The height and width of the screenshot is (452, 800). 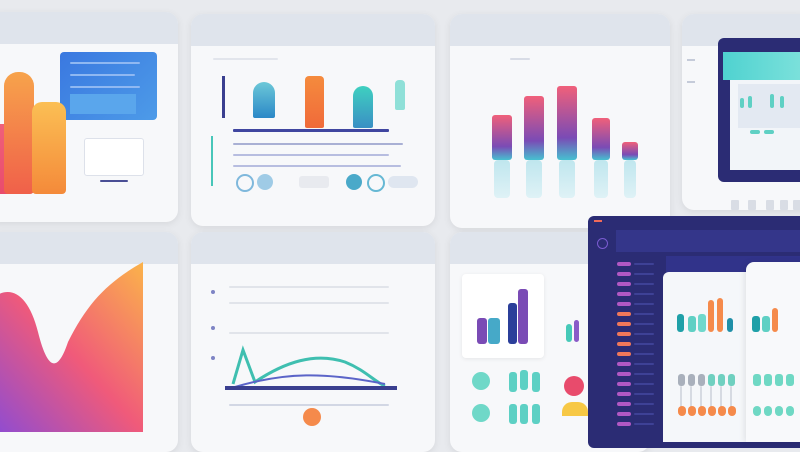 I want to click on line-chart, so click(x=311, y=367).